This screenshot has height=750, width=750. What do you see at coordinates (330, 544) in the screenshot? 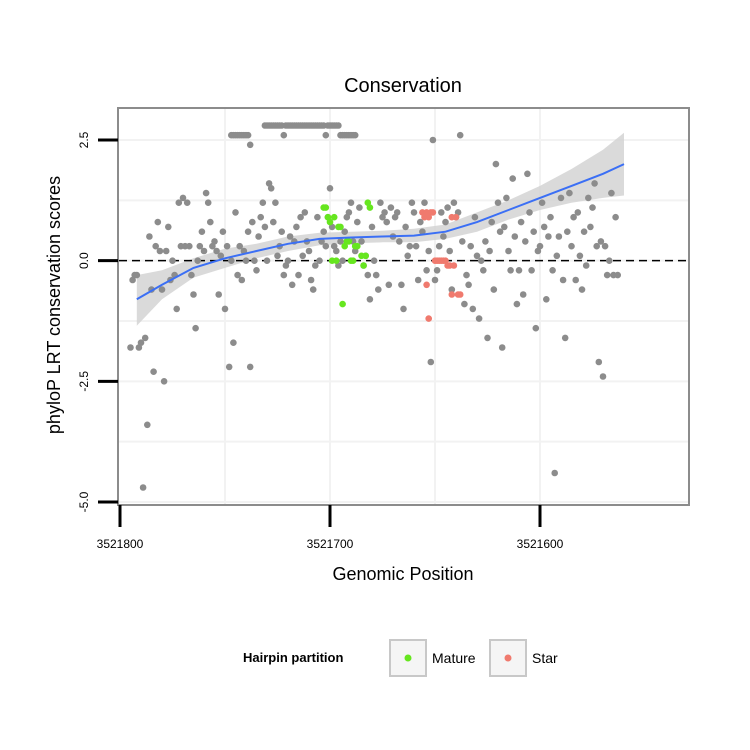
I see `x-tick-label: 3521700` at bounding box center [330, 544].